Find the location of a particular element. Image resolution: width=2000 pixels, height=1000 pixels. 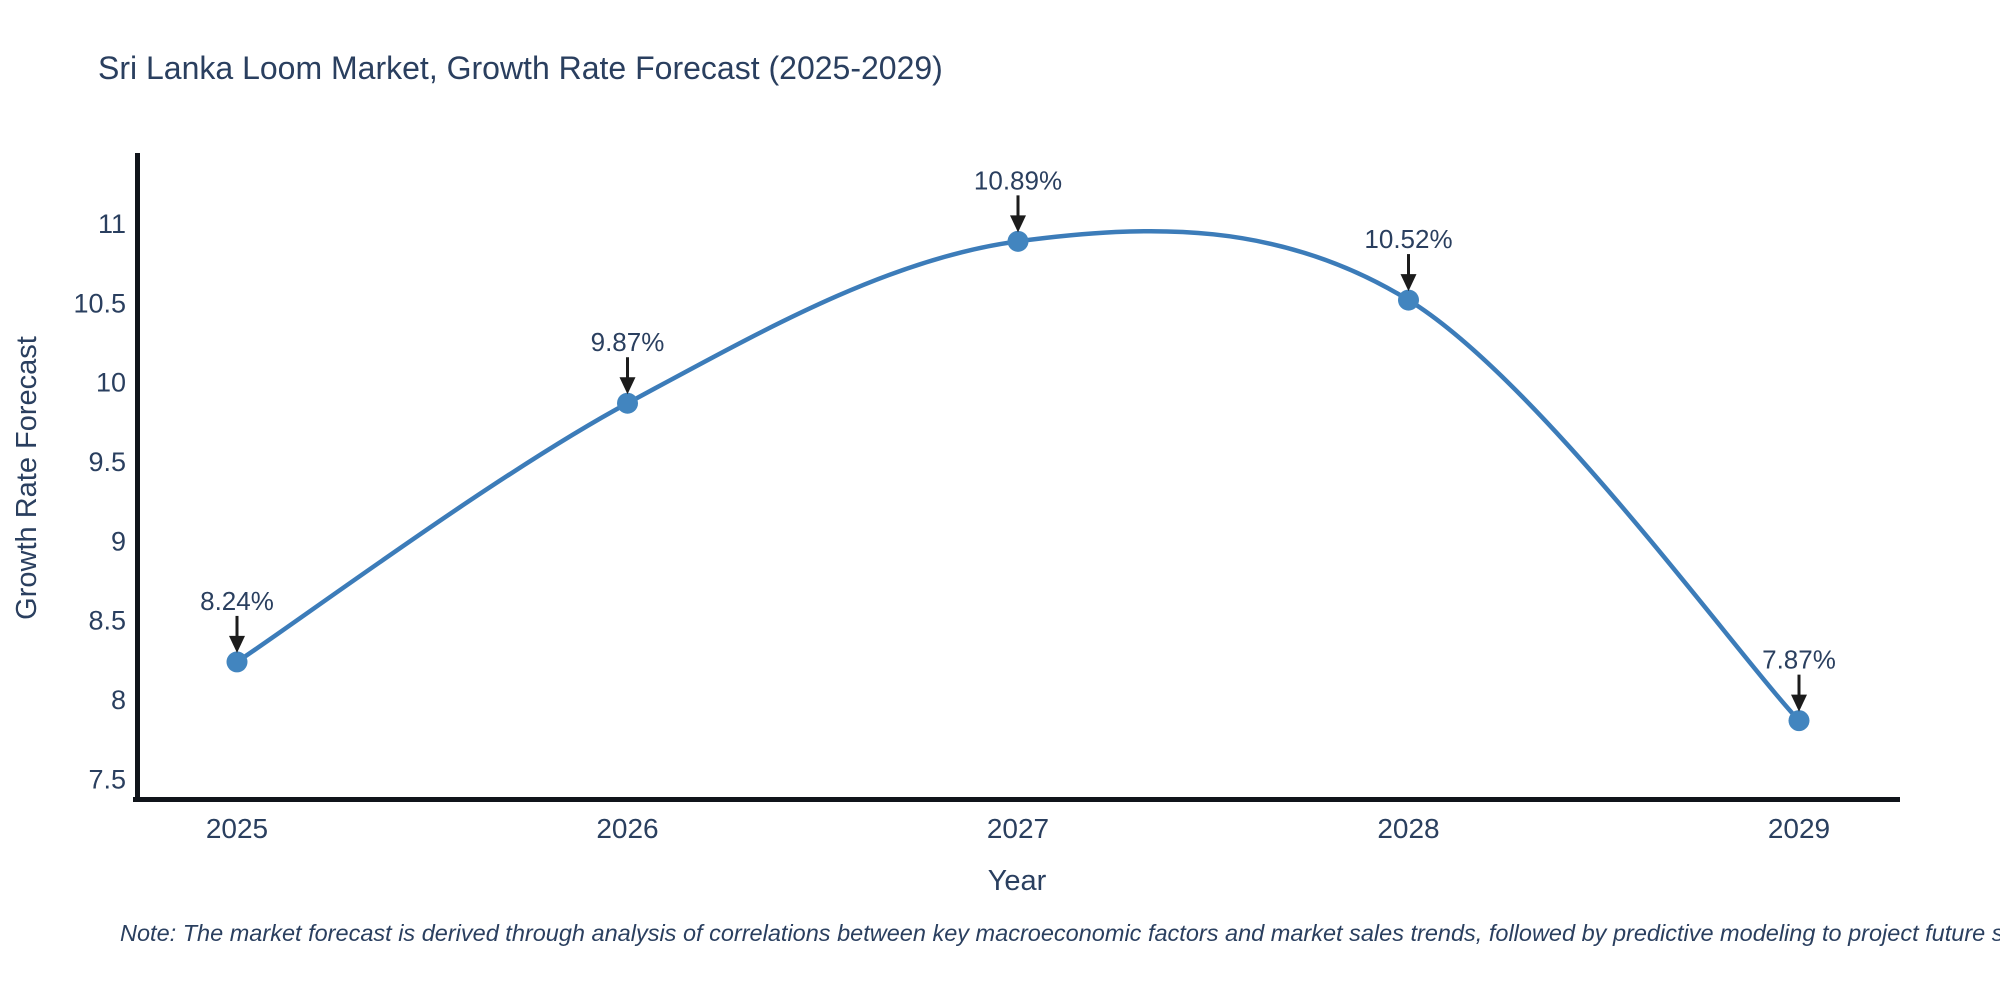

y-tick-label: 9.5 is located at coordinates (107, 462).